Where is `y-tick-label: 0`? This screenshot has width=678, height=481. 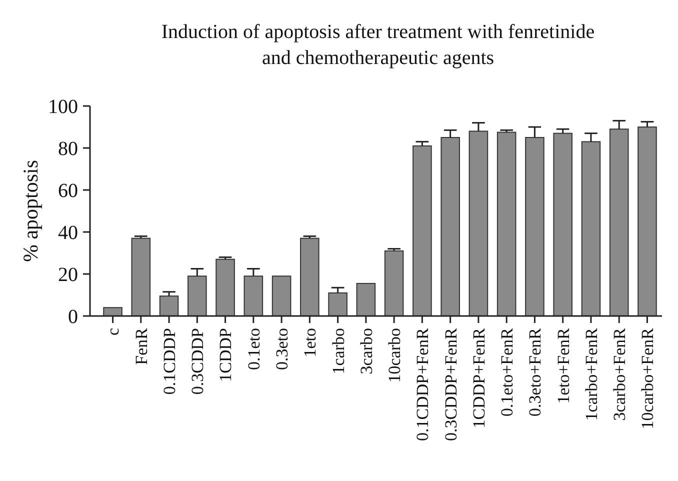
y-tick-label: 0 is located at coordinates (73, 317).